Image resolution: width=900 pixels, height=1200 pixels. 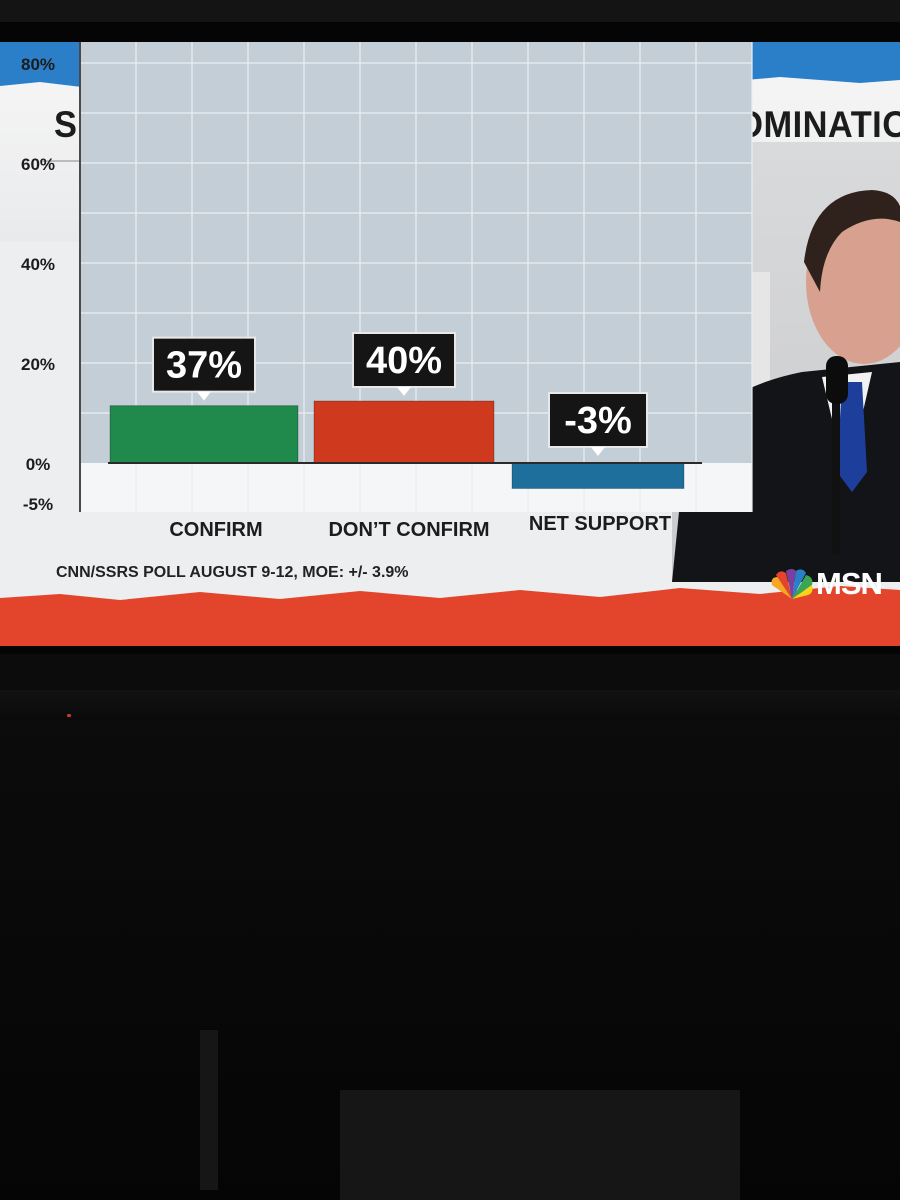 What do you see at coordinates (852, 437) in the screenshot?
I see `necktie` at bounding box center [852, 437].